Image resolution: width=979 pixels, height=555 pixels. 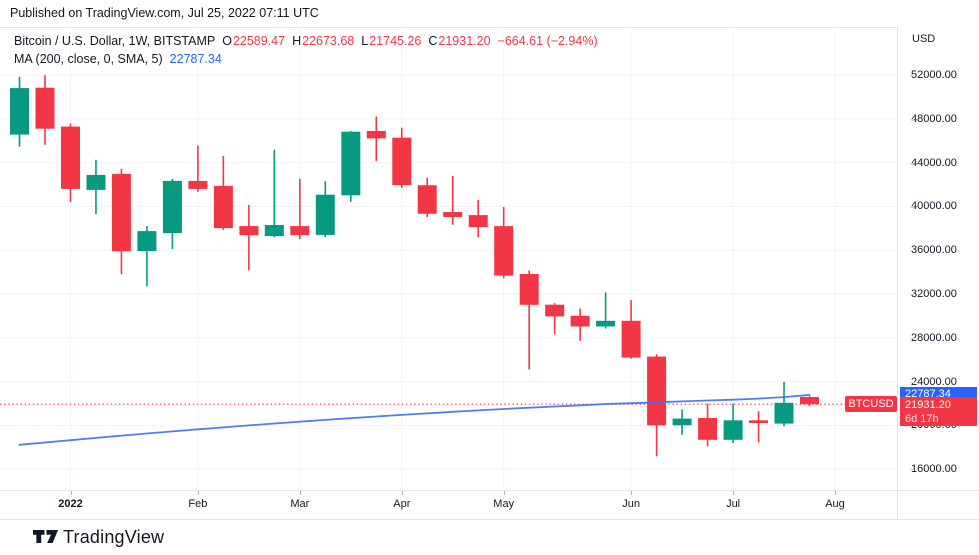 What do you see at coordinates (933, 206) in the screenshot?
I see `price-tick: 40000.00` at bounding box center [933, 206].